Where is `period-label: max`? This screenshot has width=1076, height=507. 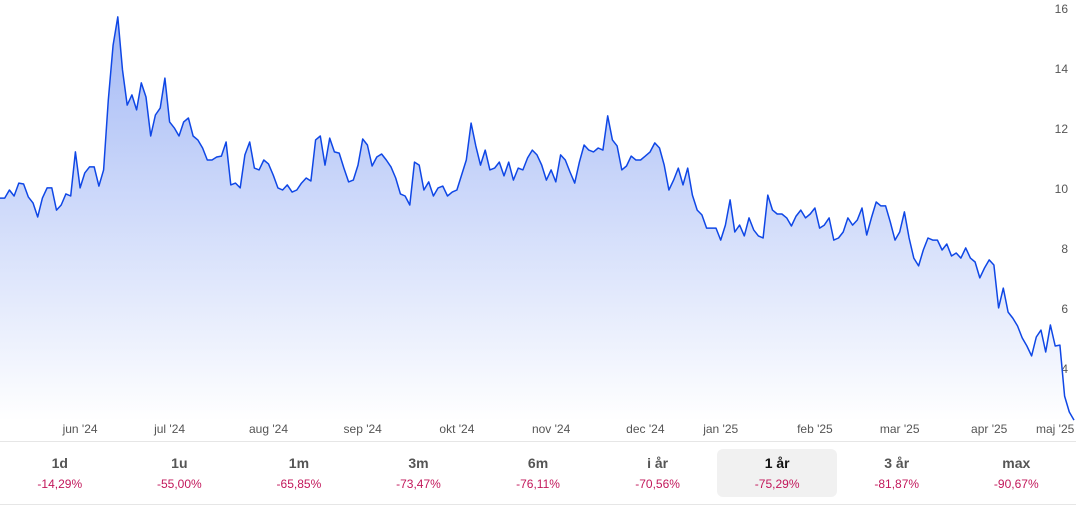
period-label: max is located at coordinates (1016, 463).